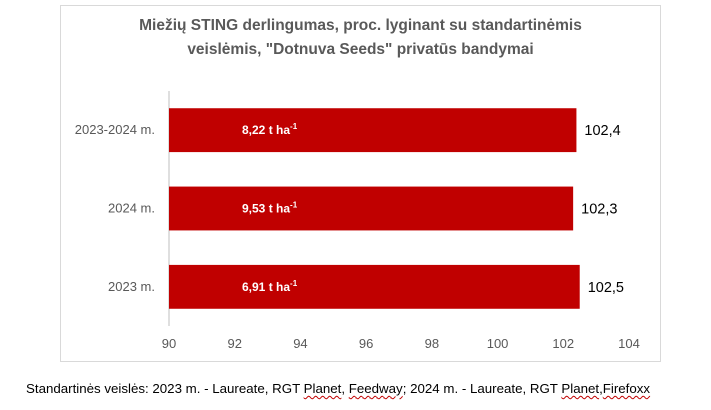 This screenshot has width=711, height=410. What do you see at coordinates (131, 208) in the screenshot?
I see `category-label: 2024 m.` at bounding box center [131, 208].